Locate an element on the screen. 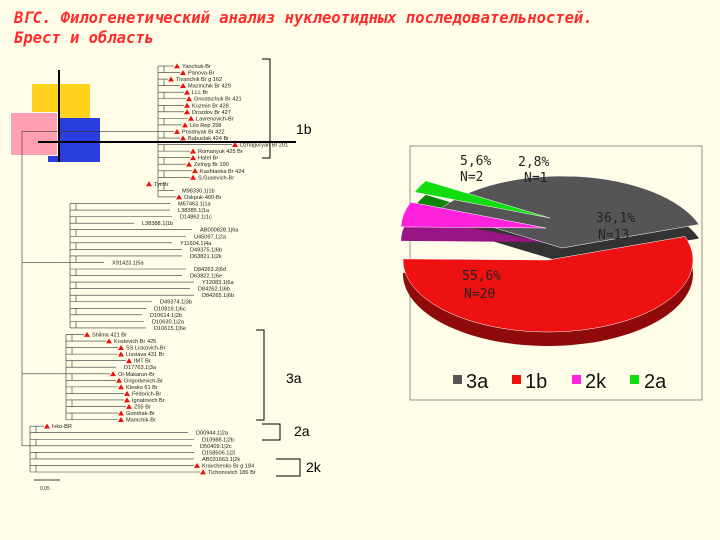  pie-label-2a-percent: 2,8% is located at coordinates (533, 162).